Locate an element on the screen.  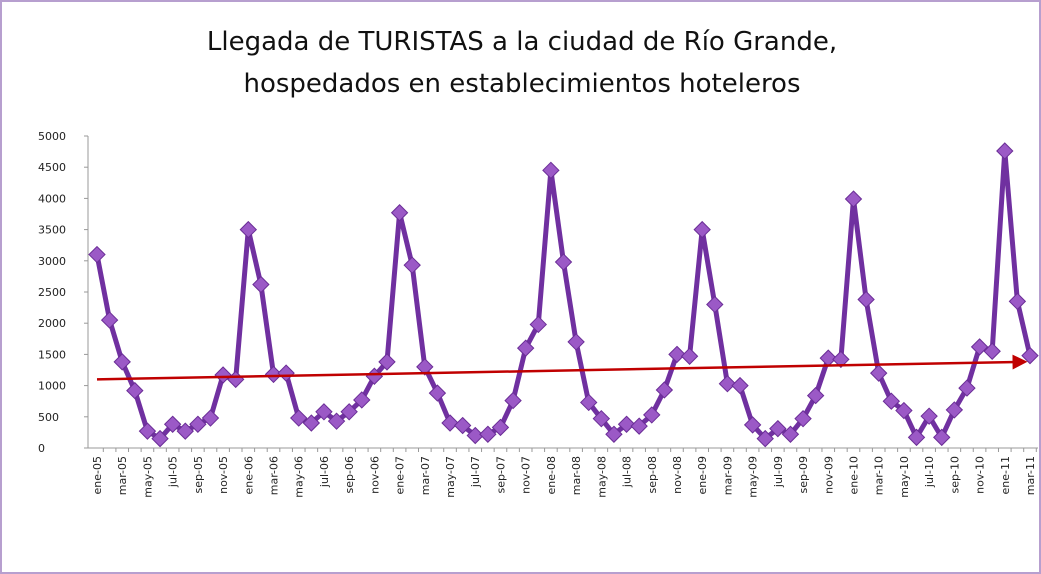
x-tick-label: ene-10 is located at coordinates (853, 475).